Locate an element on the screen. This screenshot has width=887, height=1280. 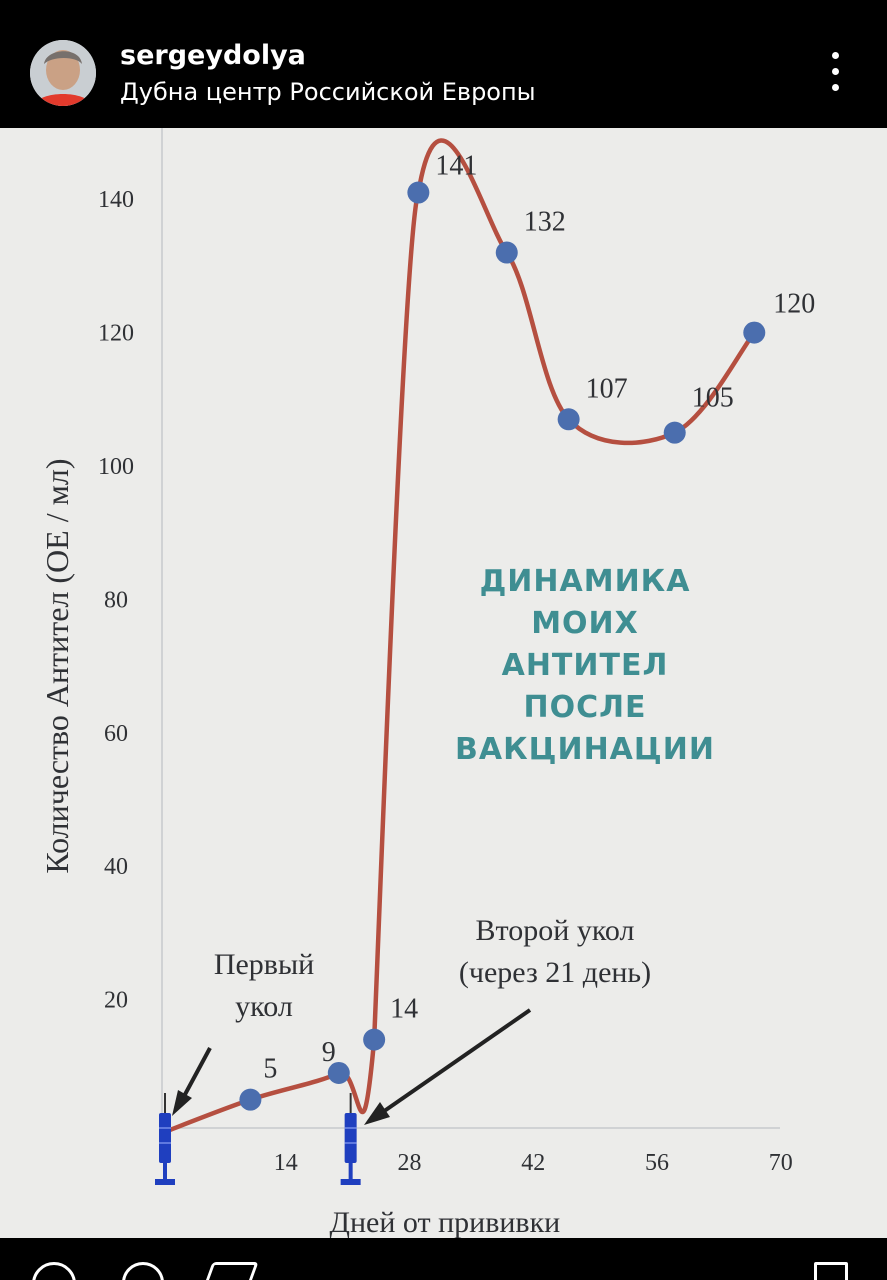
y-tick-label: 120 is located at coordinates (116, 334).